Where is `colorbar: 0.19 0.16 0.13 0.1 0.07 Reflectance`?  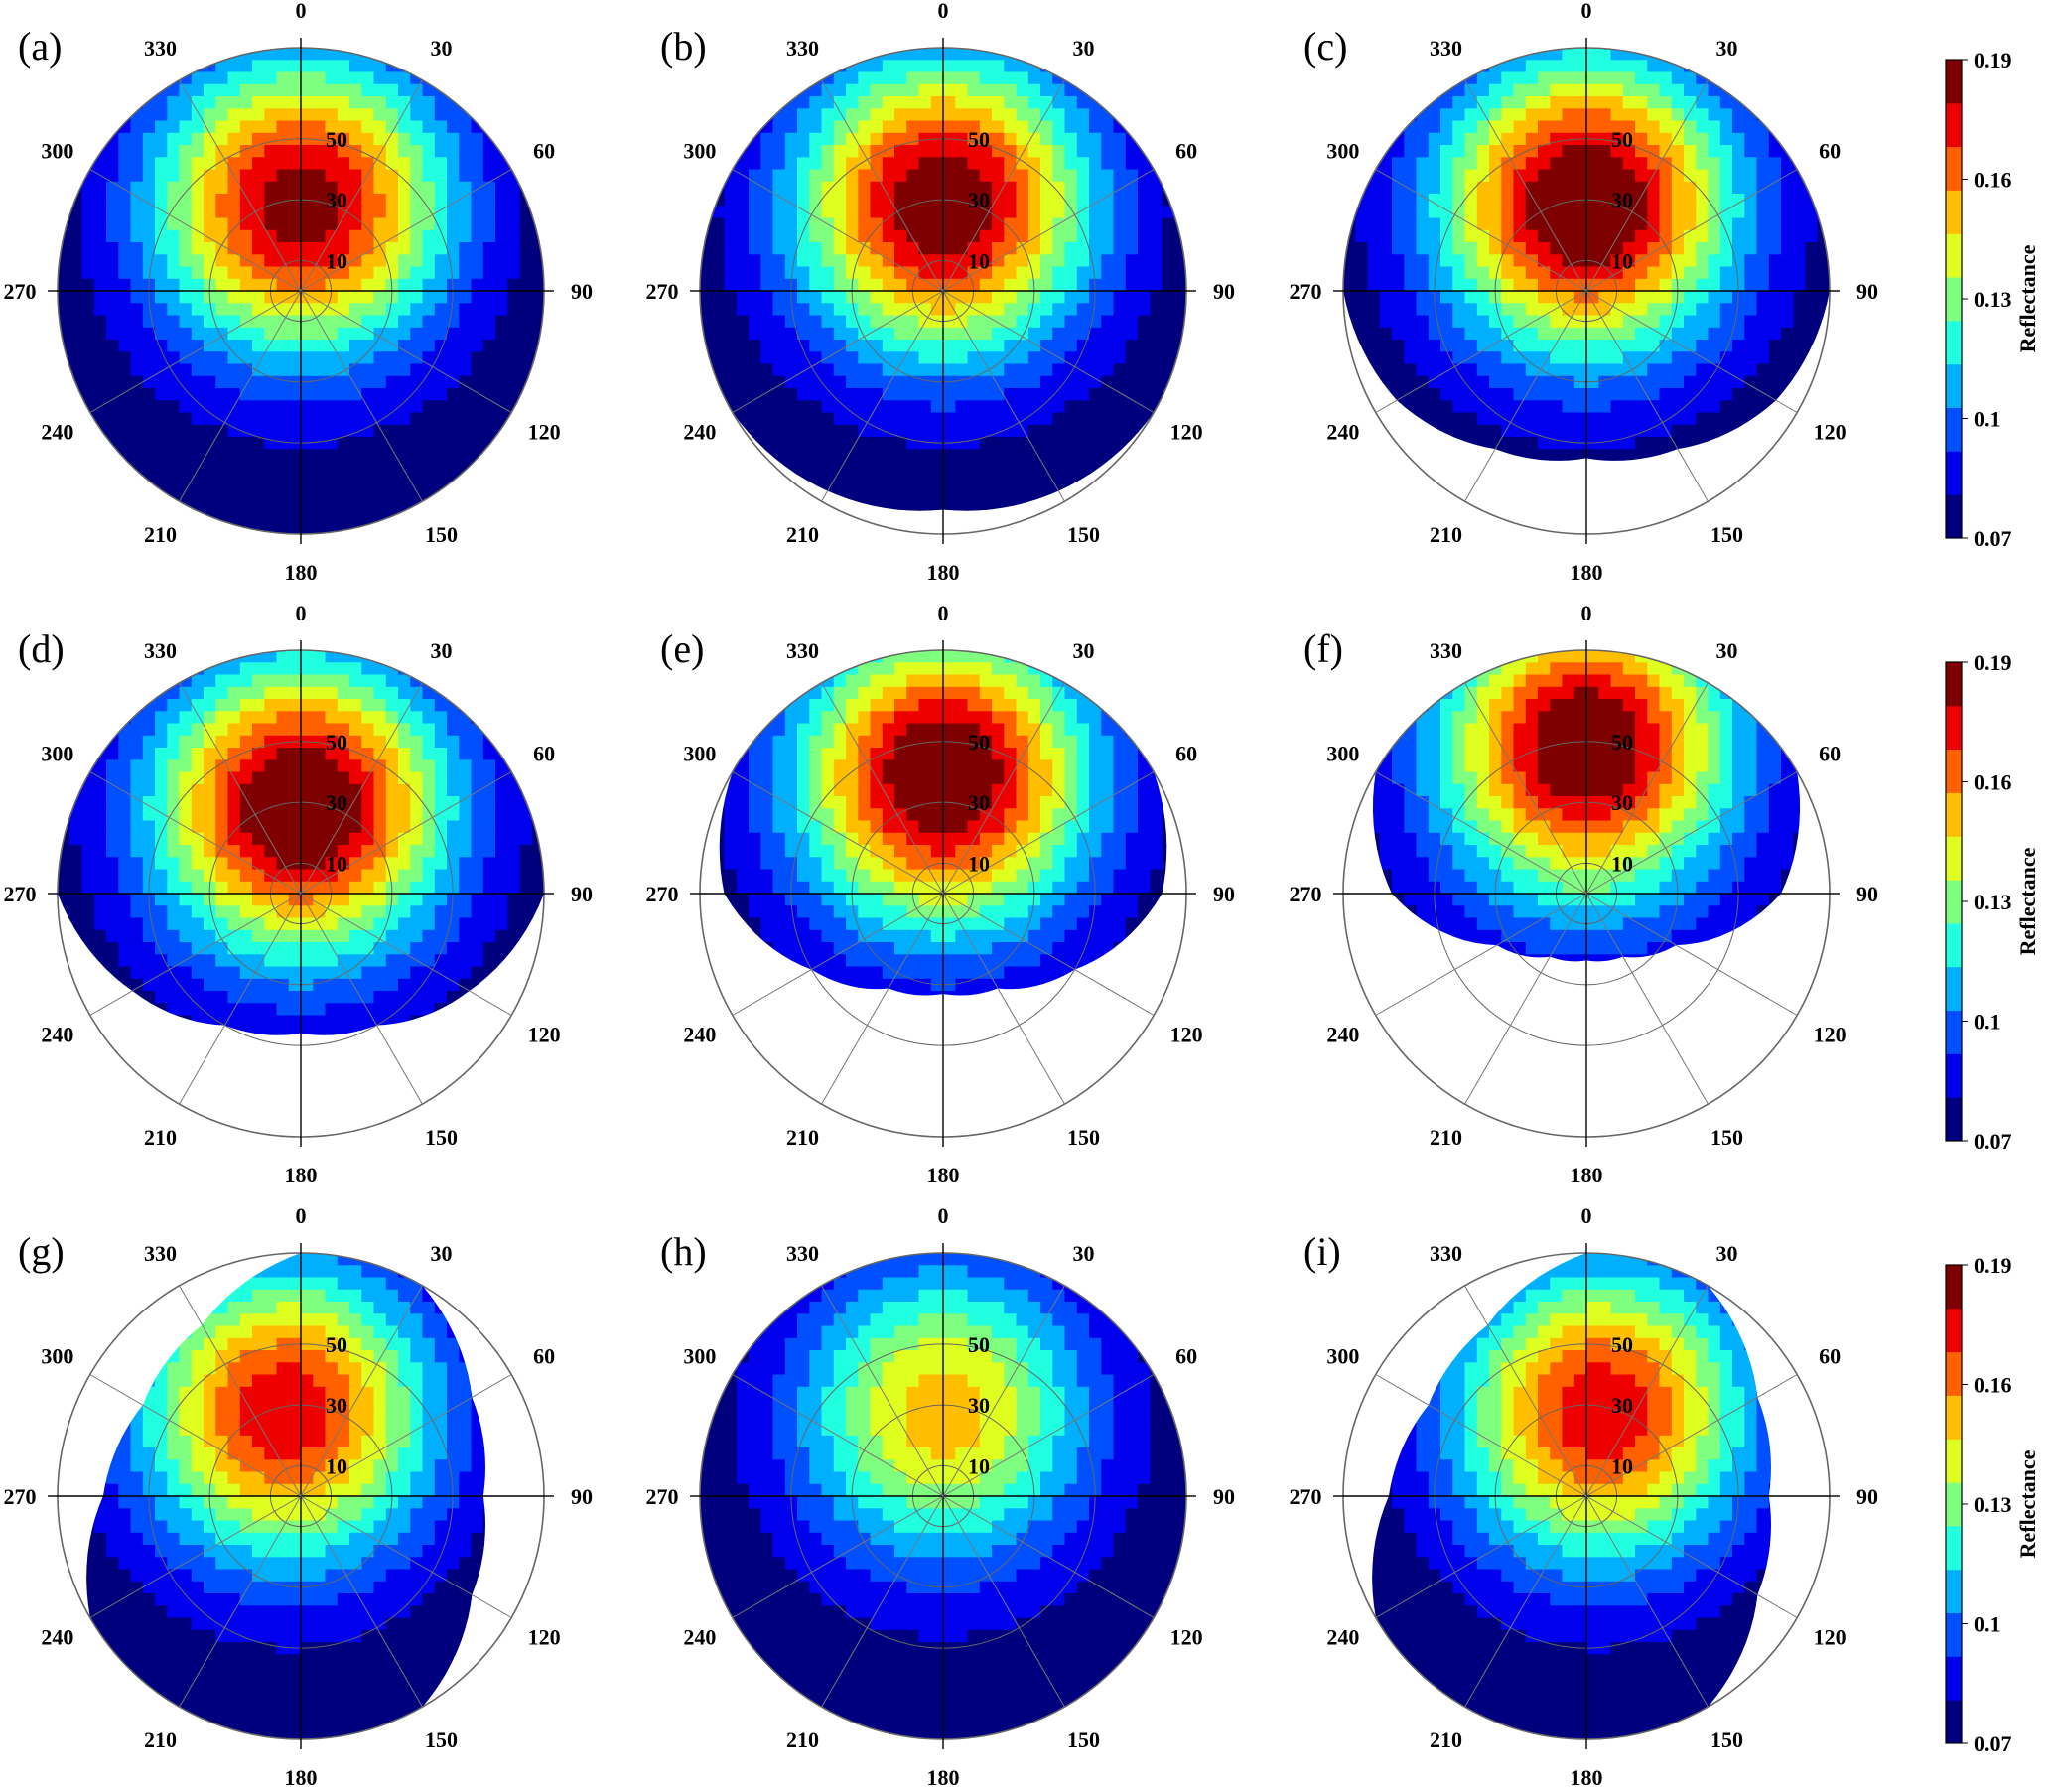 colorbar: 0.19 0.16 0.13 0.1 0.07 Reflectance is located at coordinates (1992, 902).